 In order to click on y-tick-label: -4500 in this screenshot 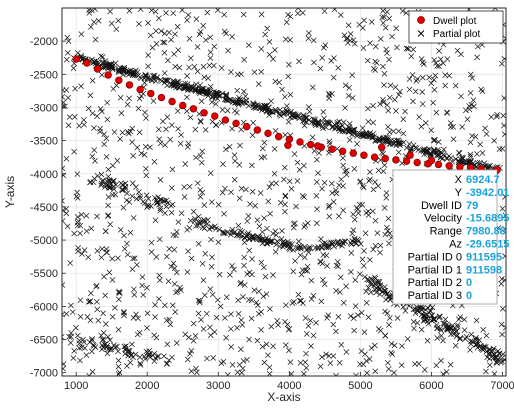, I will do `click(44, 208)`.